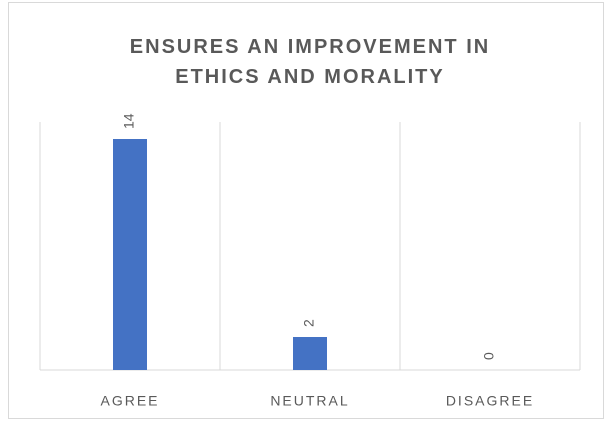 Image resolution: width=606 pixels, height=421 pixels. Describe the element at coordinates (129, 121) in the screenshot. I see `data-label: 14` at that location.